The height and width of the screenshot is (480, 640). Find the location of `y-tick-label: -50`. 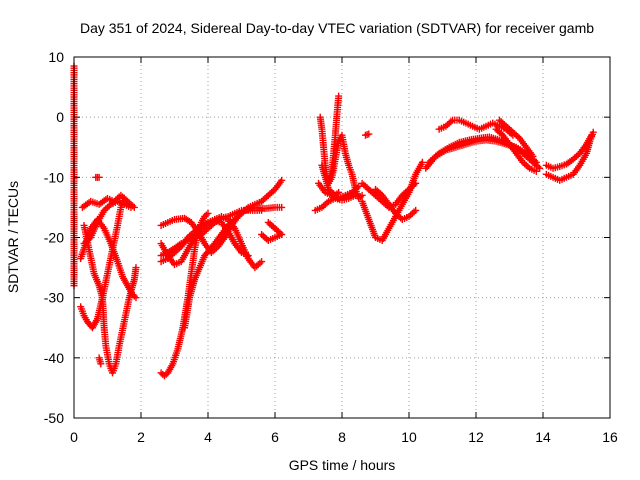

y-tick-label: -50 is located at coordinates (54, 418).